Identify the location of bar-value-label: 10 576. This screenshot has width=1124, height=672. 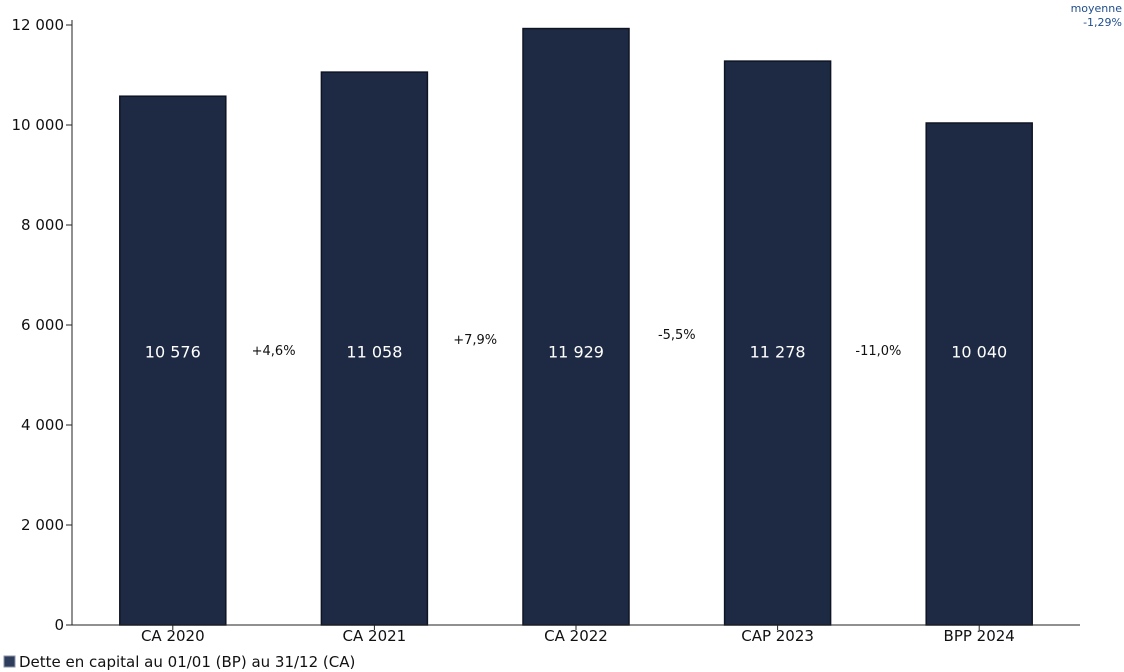
(173, 352).